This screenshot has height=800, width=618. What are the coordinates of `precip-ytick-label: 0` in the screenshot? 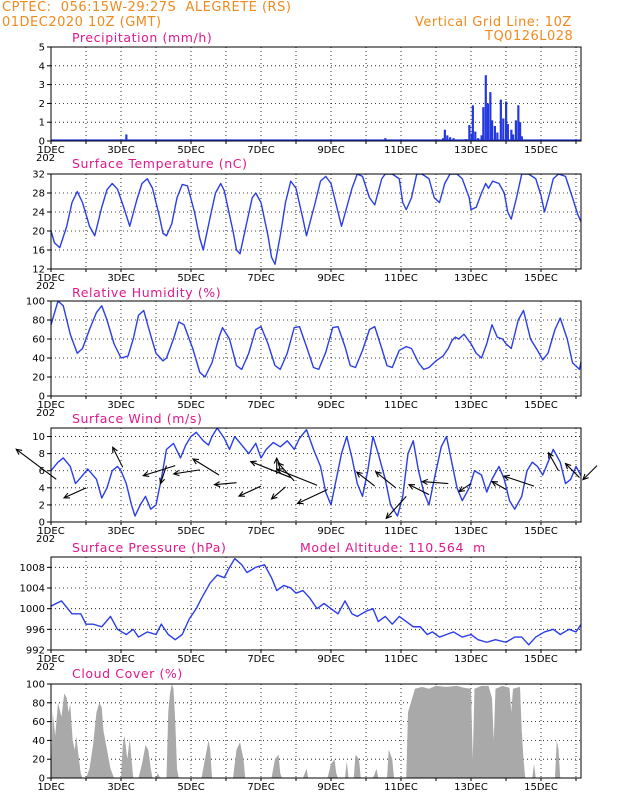 It's located at (42, 142).